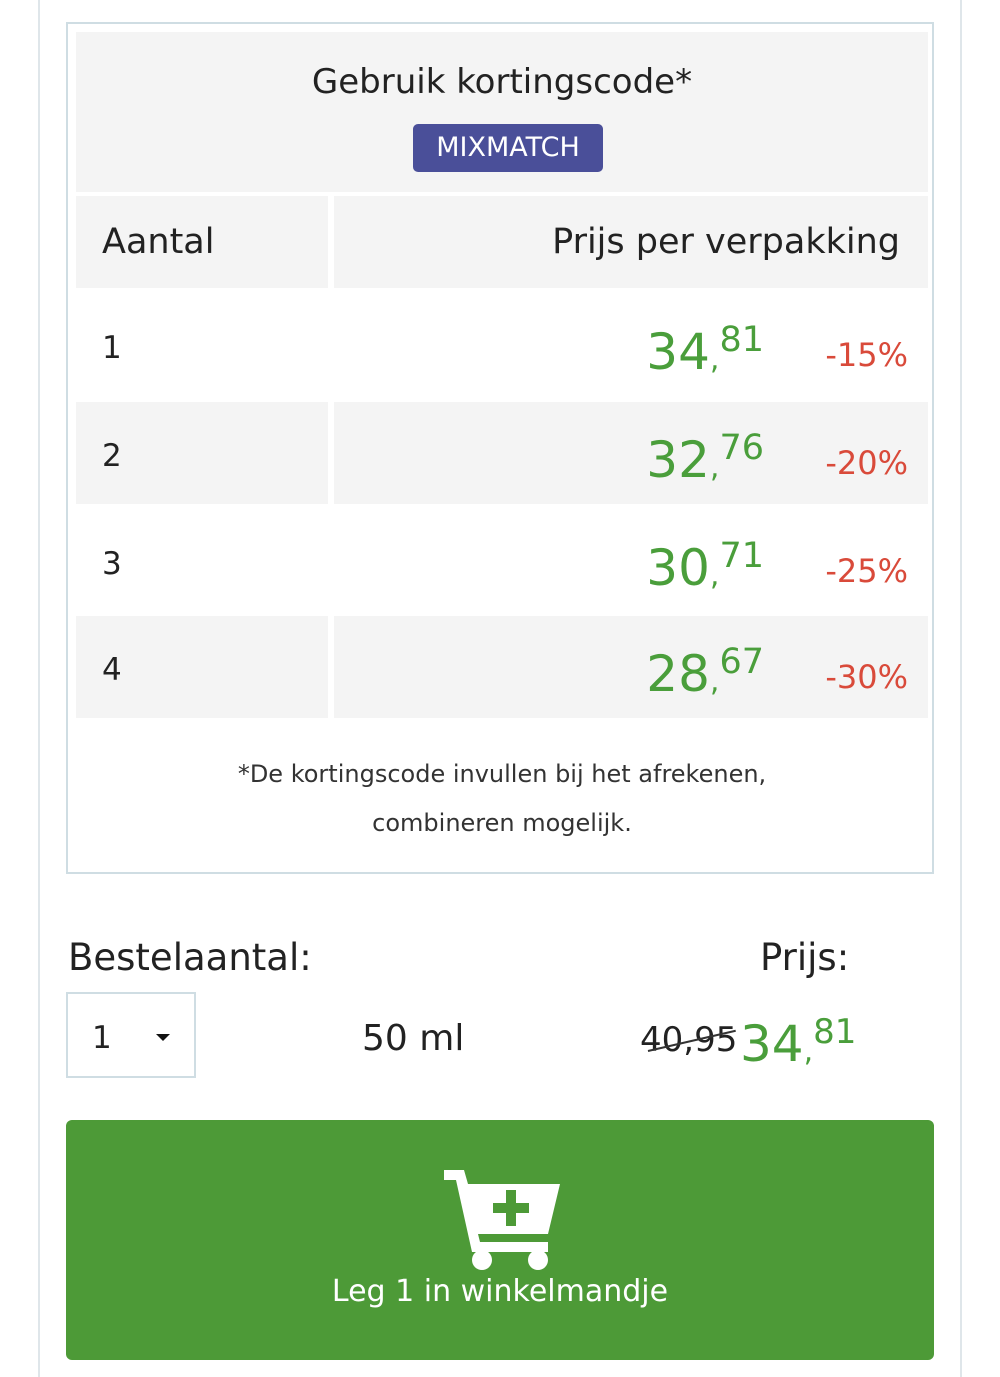  I want to click on tier-price: 28,67, so click(705, 672).